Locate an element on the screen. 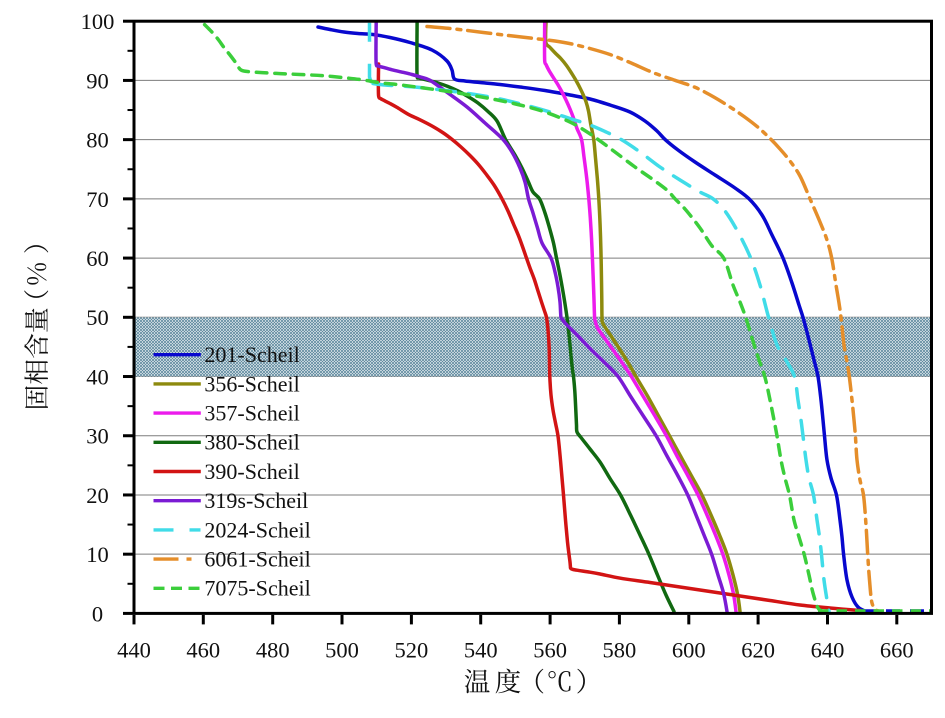  svg-text: 356-Scheil is located at coordinates (251, 383).